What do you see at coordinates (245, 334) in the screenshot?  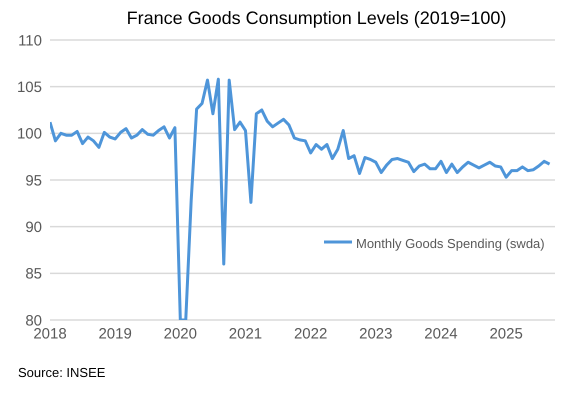 I see `x-tick-label: 2021` at bounding box center [245, 334].